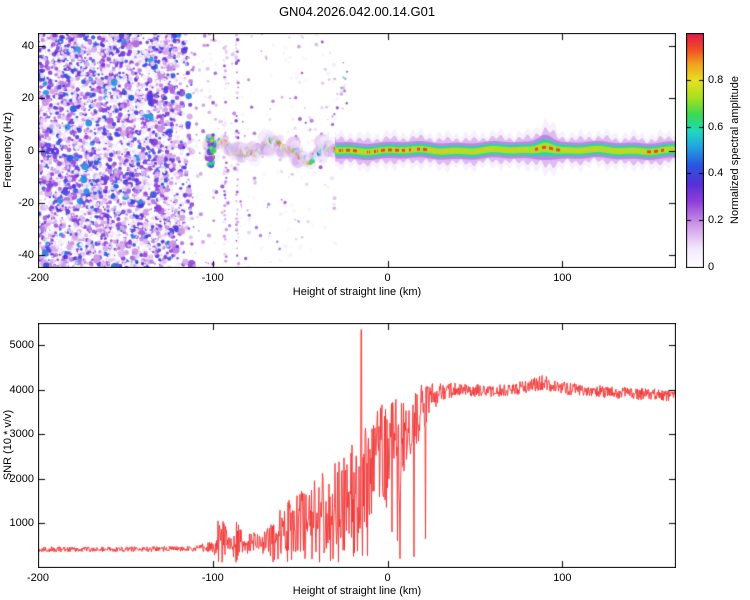  Describe the element at coordinates (21, 389) in the screenshot. I see `snr-y-tick-label: 4000` at that location.